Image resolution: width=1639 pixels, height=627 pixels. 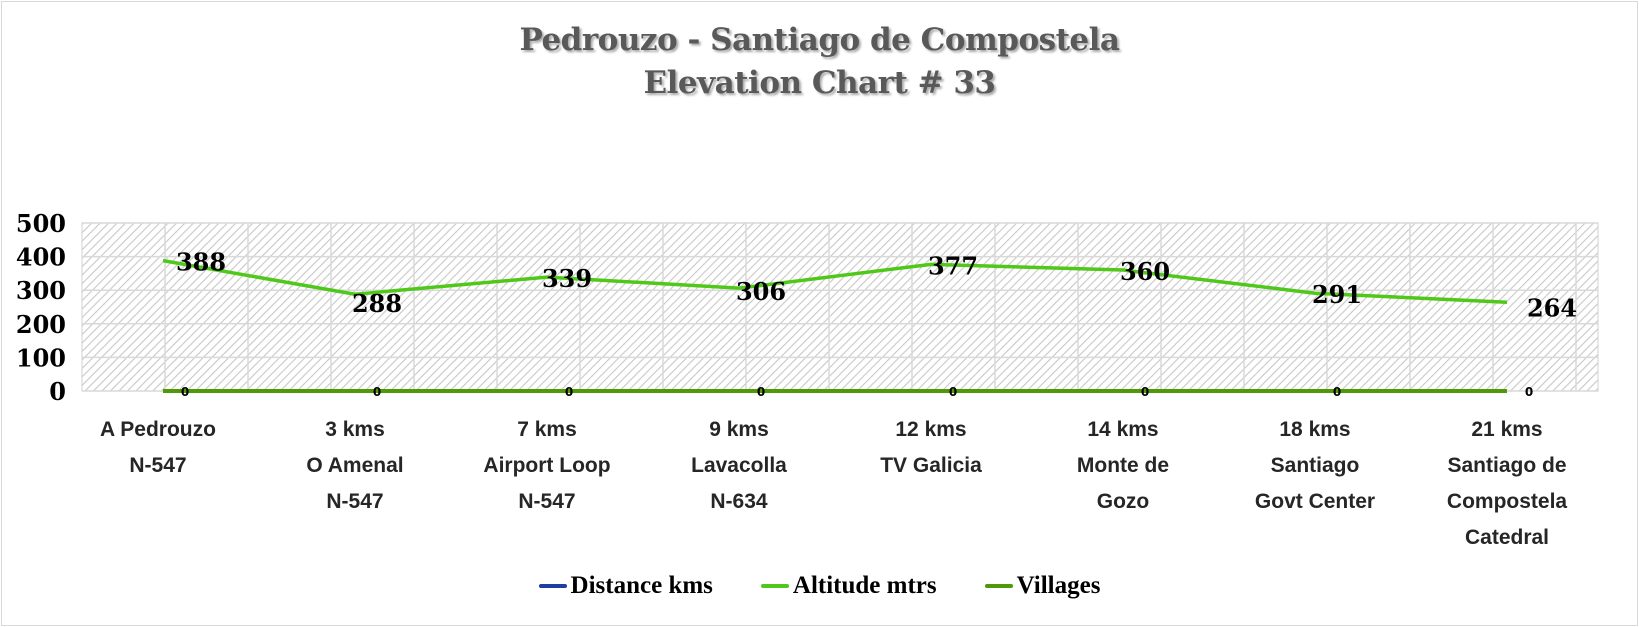 I want to click on x-tick-label: 18 kms Santiago Govt Center, so click(x=1315, y=465).